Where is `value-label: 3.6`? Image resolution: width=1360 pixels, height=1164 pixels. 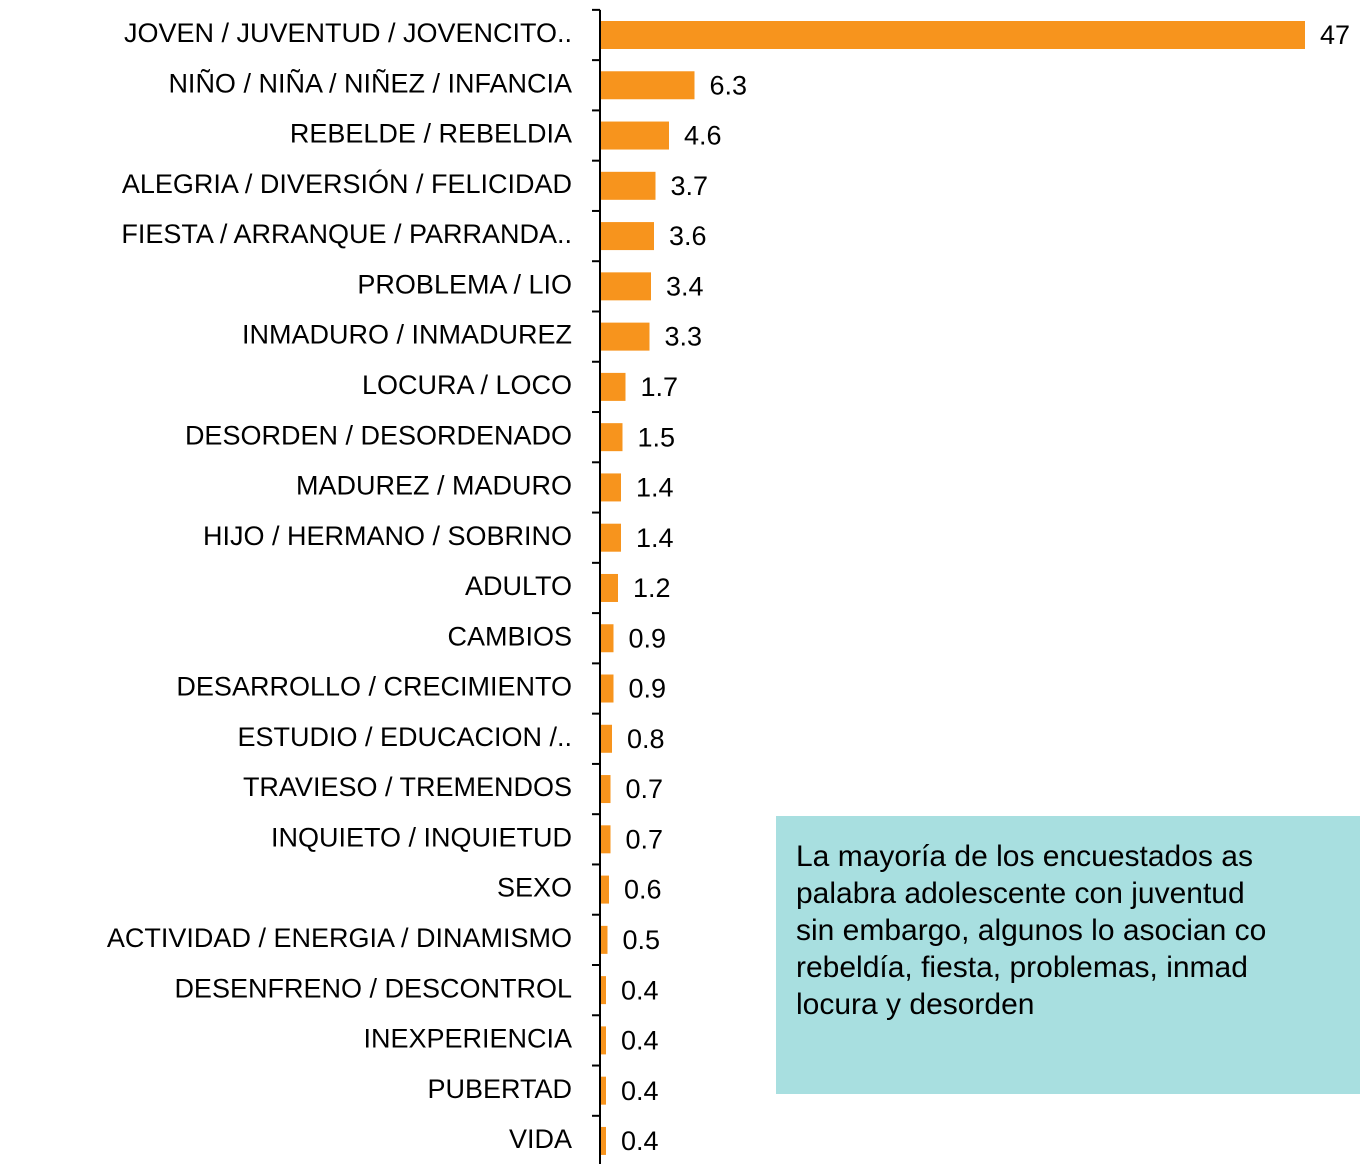 value-label: 3.6 is located at coordinates (688, 236).